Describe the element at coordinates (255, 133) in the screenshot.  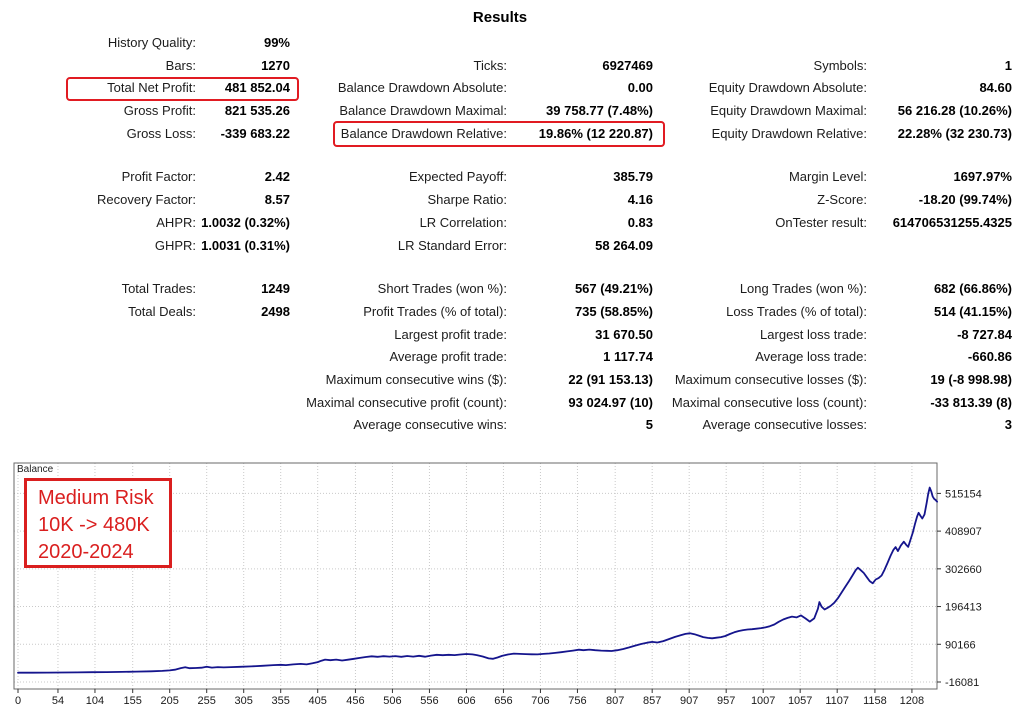
I see `stat-value: -339 683.22` at that location.